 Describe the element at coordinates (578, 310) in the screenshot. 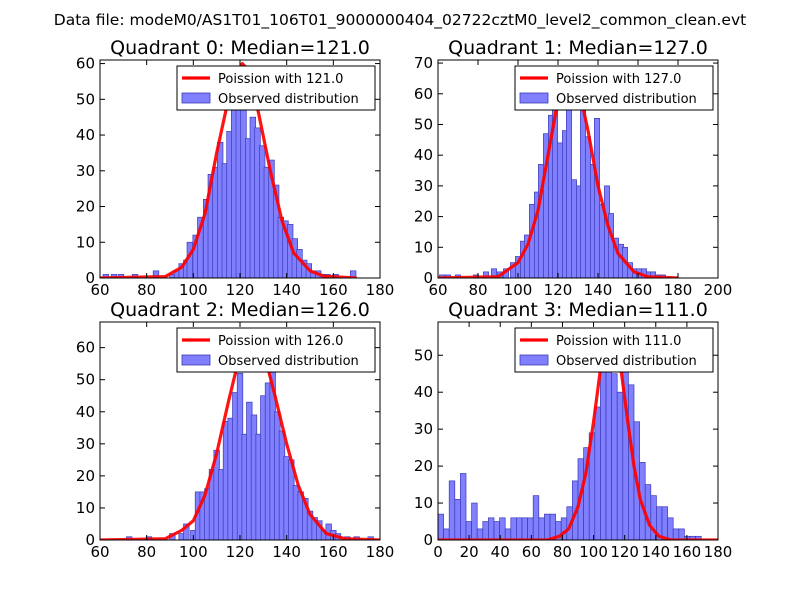

I see `panel-title: Quadrant 3: Median=111.0` at that location.